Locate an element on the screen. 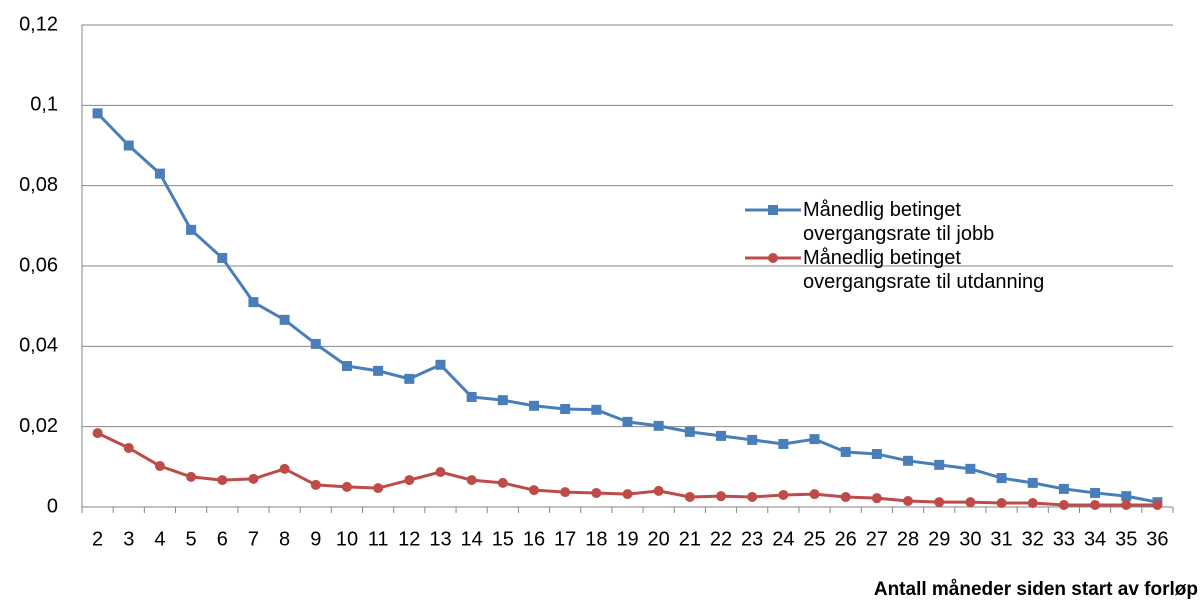 This screenshot has width=1203, height=603. x-tick-label: 3 is located at coordinates (128, 539).